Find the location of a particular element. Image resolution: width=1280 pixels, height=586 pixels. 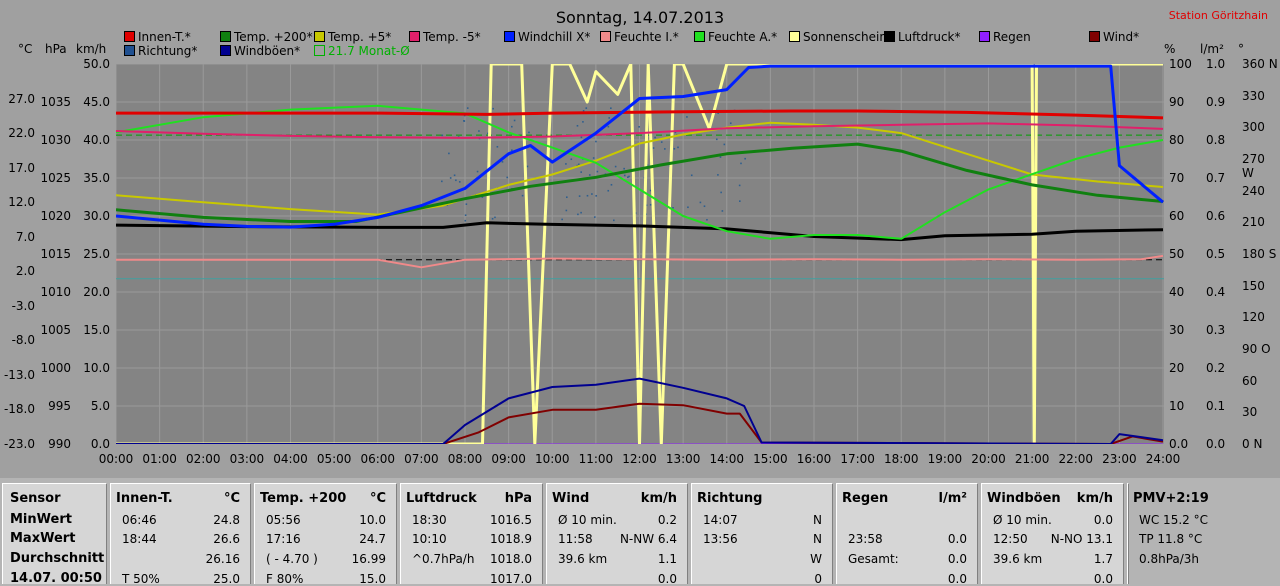

percent-tick: 30 is located at coordinates (1177, 330).